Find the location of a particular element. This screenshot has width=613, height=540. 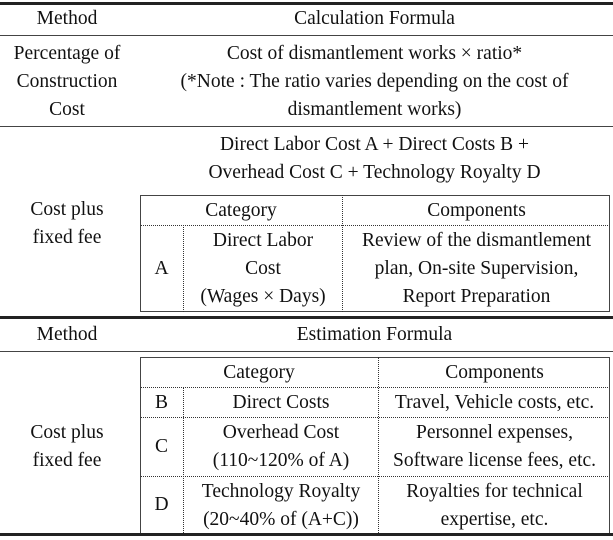

category-line: Technology Royalty is located at coordinates (281, 491).